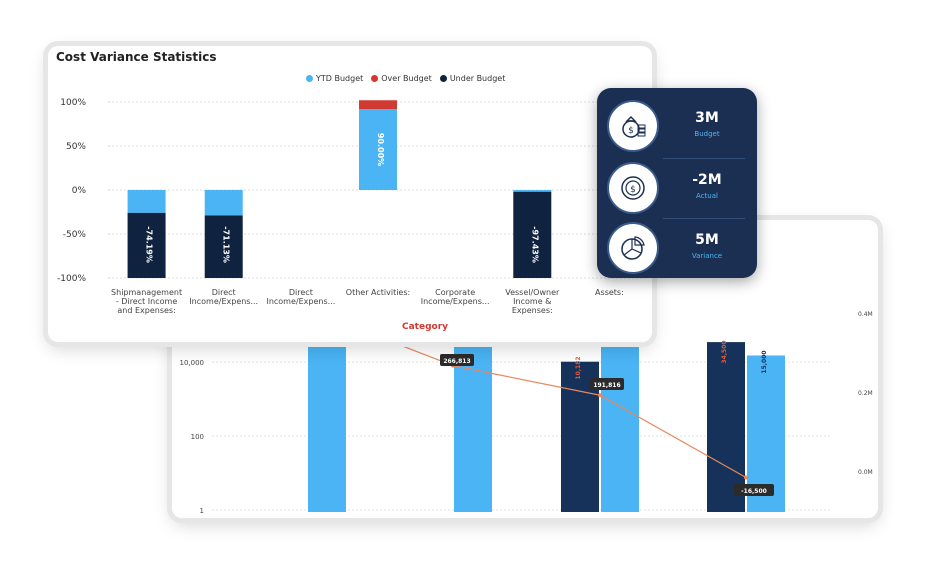 This screenshot has width=928, height=569. Describe the element at coordinates (578, 367) in the screenshot. I see `bar-data-label: 10,182` at that location.